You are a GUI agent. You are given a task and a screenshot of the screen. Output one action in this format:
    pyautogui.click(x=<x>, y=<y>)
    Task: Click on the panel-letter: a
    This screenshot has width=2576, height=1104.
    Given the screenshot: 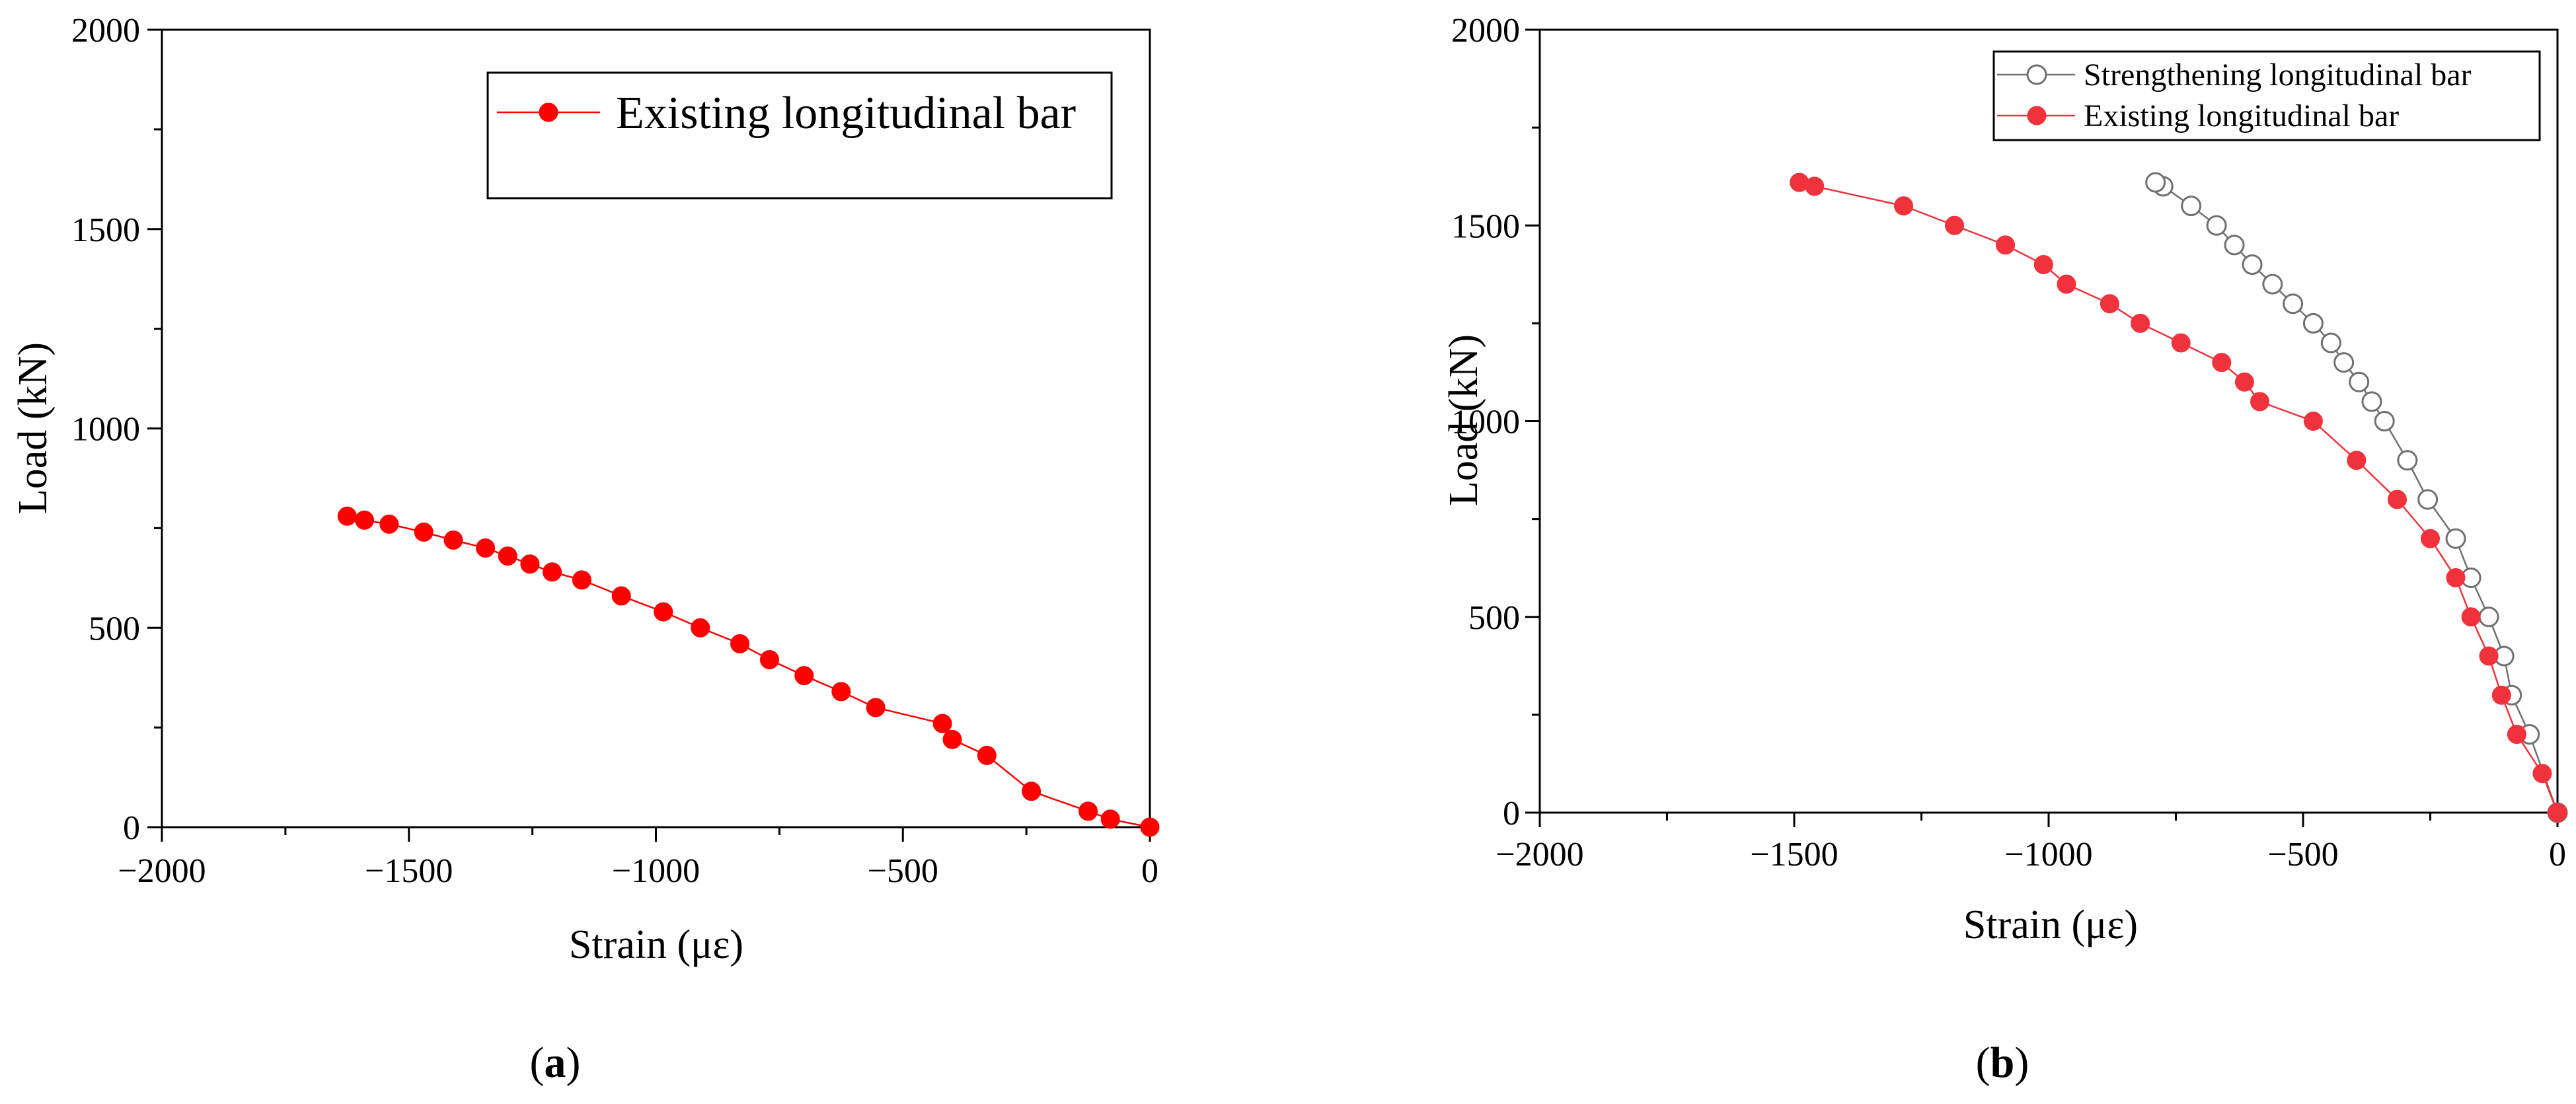 What is the action you would take?
    pyautogui.click(x=555, y=1063)
    